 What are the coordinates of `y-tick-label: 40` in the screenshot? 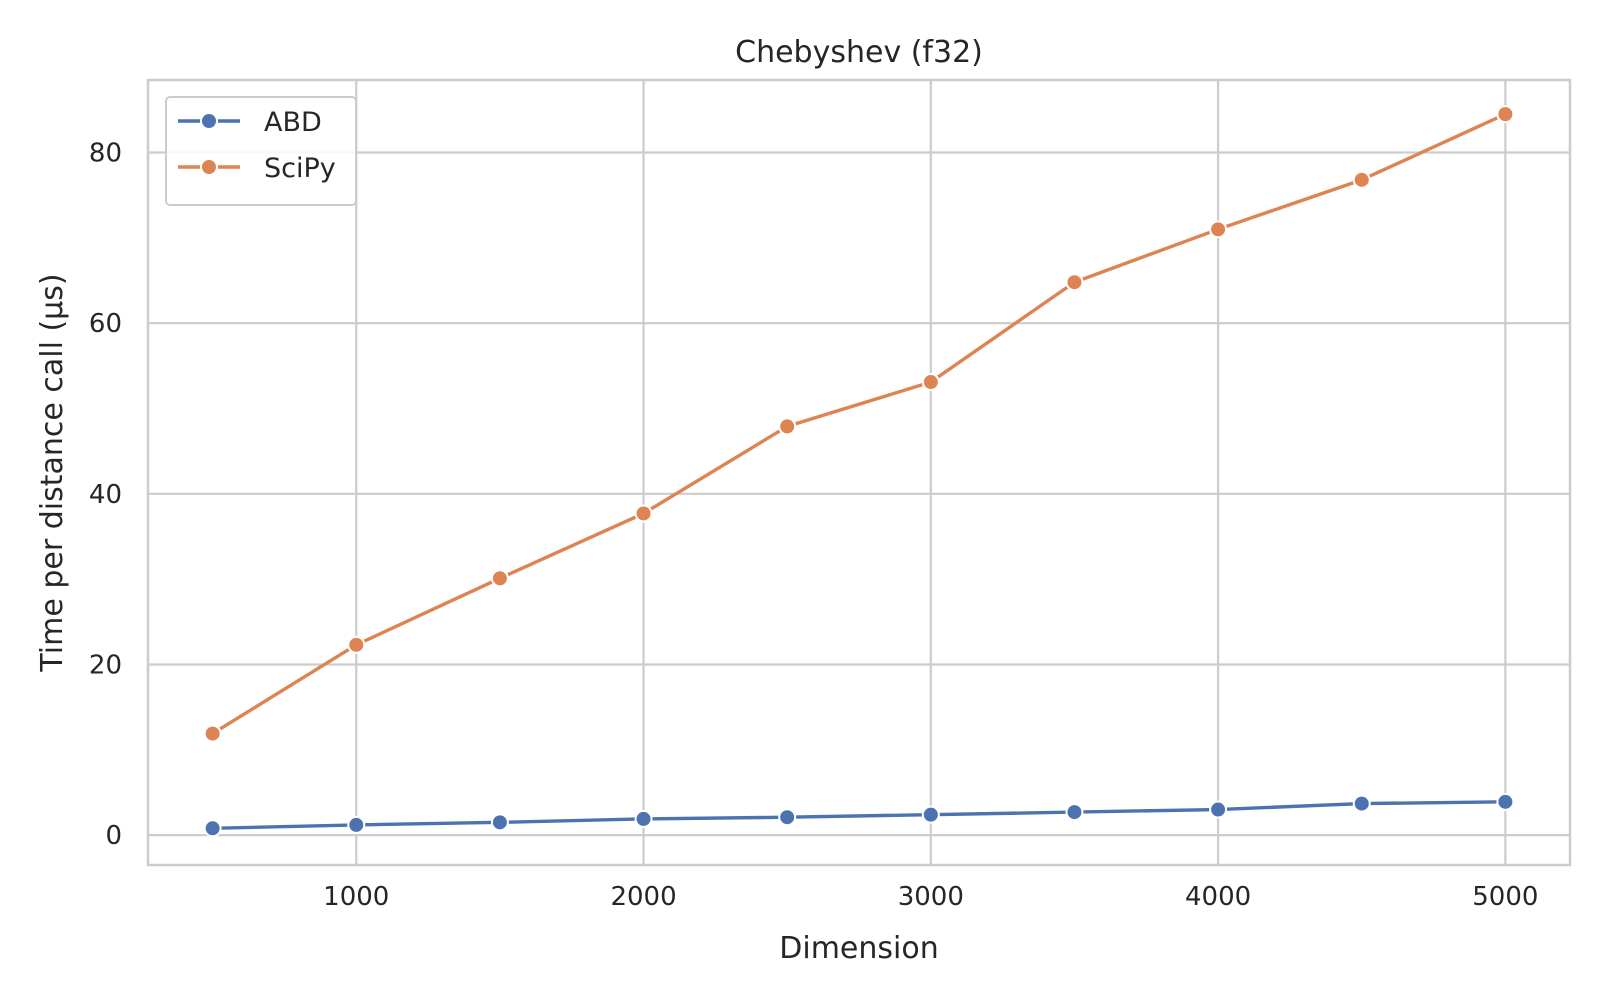 It's located at (105, 495).